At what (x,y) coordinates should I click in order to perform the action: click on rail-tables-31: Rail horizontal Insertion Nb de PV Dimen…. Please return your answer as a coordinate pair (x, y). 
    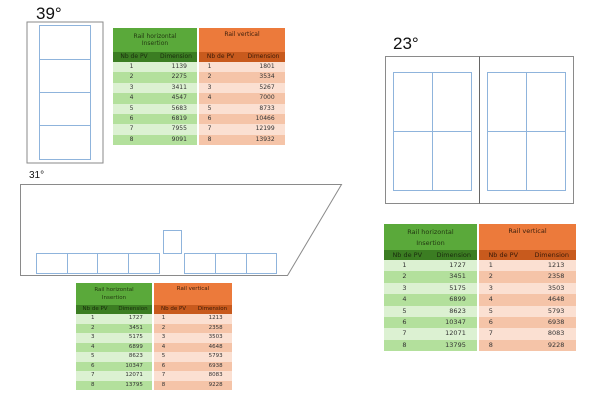
    Looking at the image, I should click on (154, 336).